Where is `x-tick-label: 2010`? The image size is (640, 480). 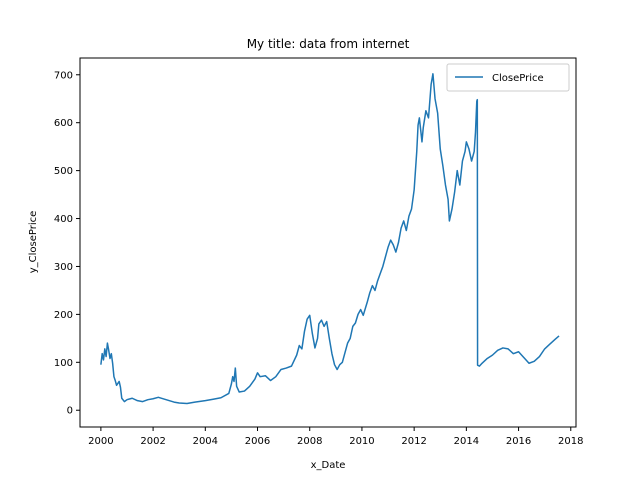 x-tick-label: 2010 is located at coordinates (361, 441).